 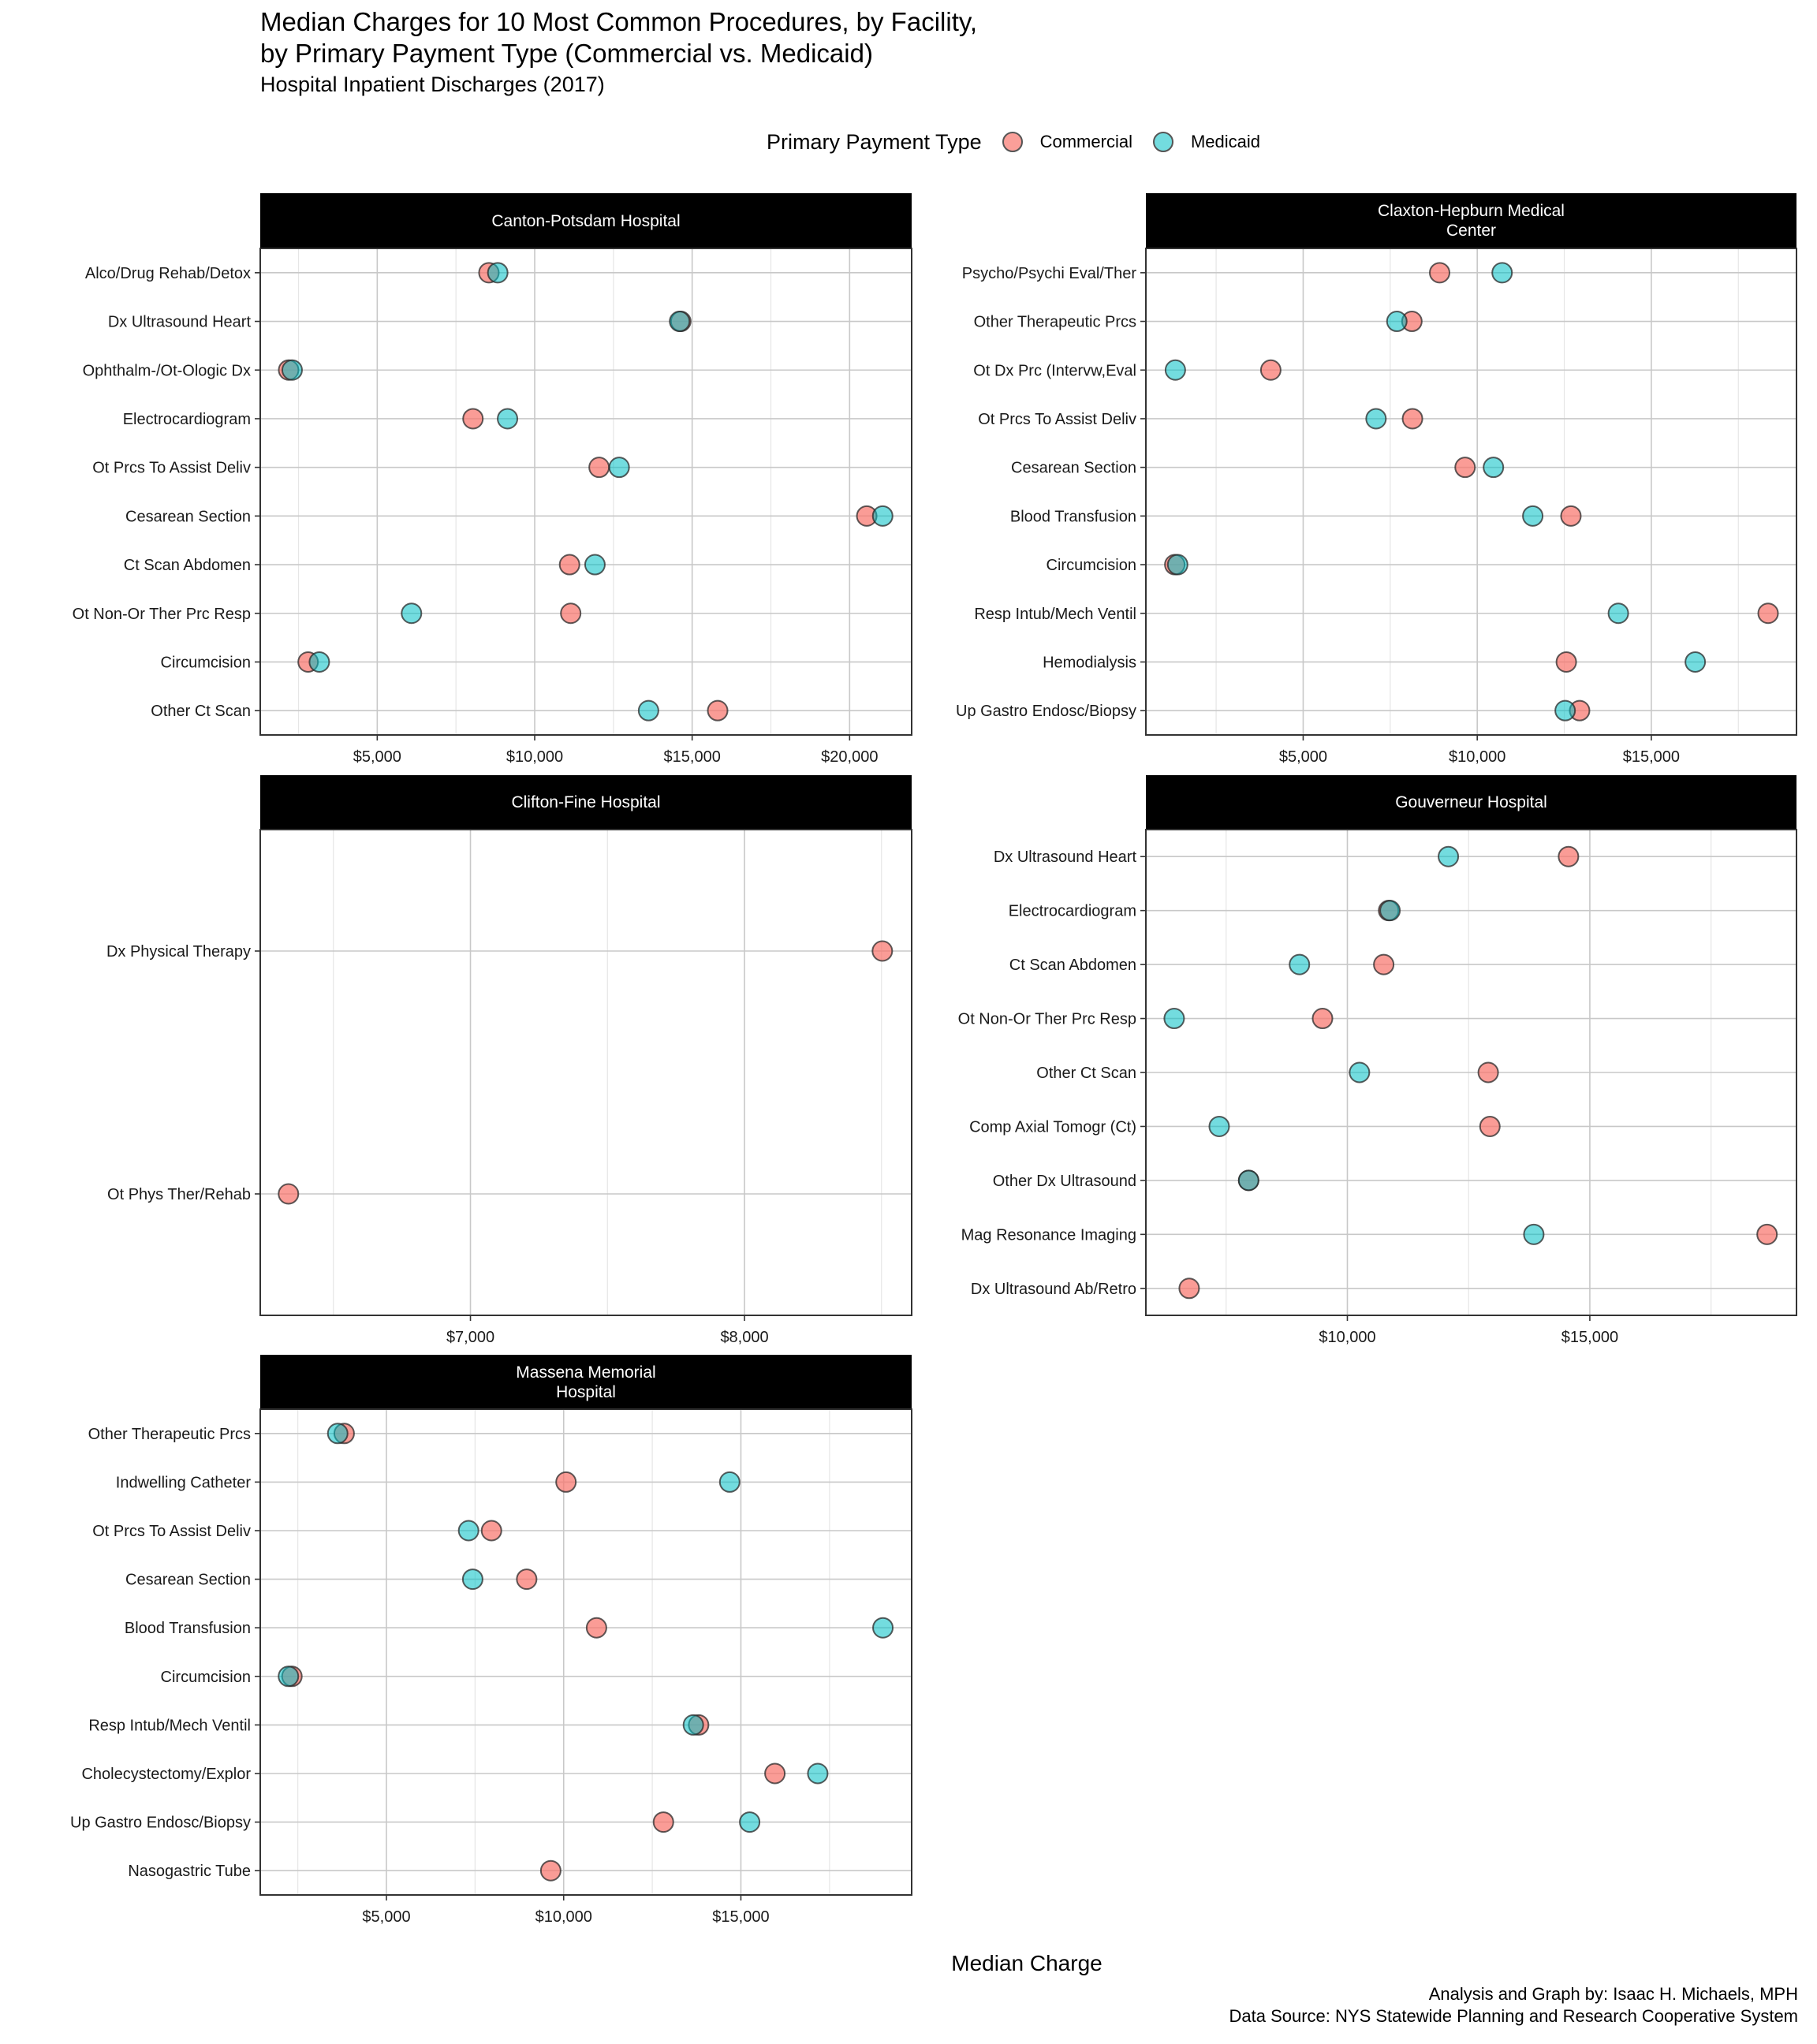 I want to click on y-tick-label: Other Dx Ultrasound, so click(x=1064, y=1181).